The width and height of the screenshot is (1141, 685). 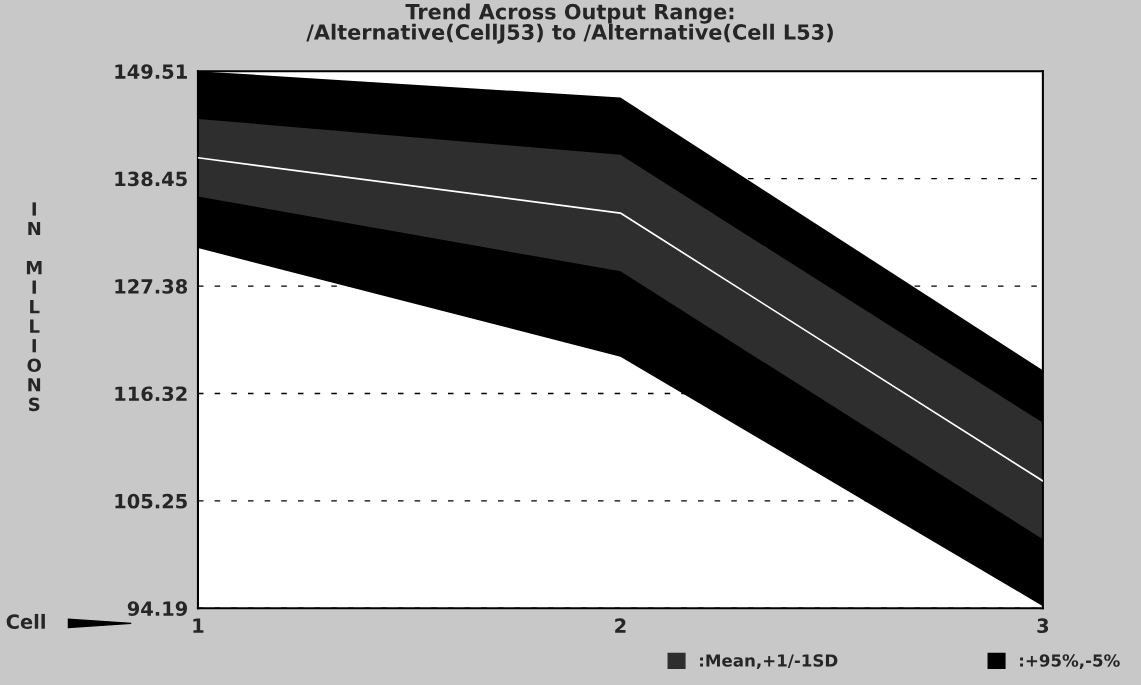 I want to click on legend-label: :+95%,-5%, so click(x=1070, y=661).